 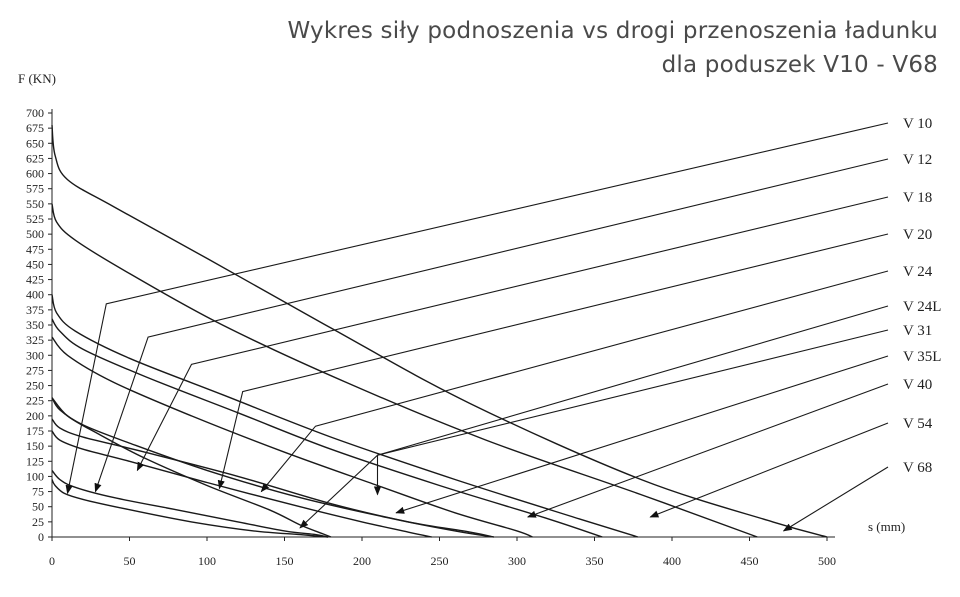 I want to click on x-tick-label: 350, so click(x=595, y=561).